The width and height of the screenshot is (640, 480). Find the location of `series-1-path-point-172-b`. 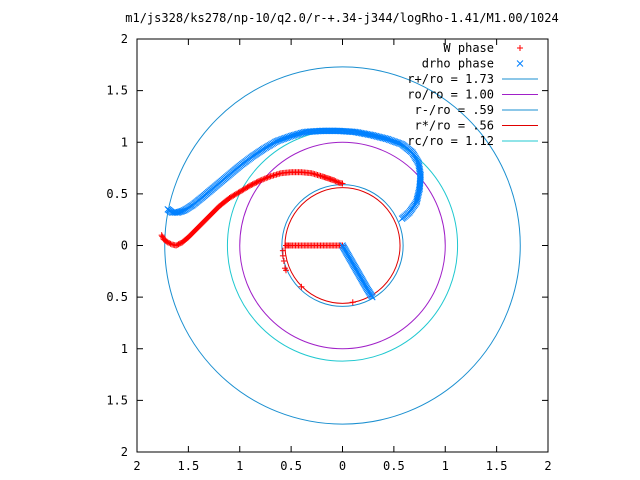

series-1-path-point-172-b is located at coordinates (396, 142).